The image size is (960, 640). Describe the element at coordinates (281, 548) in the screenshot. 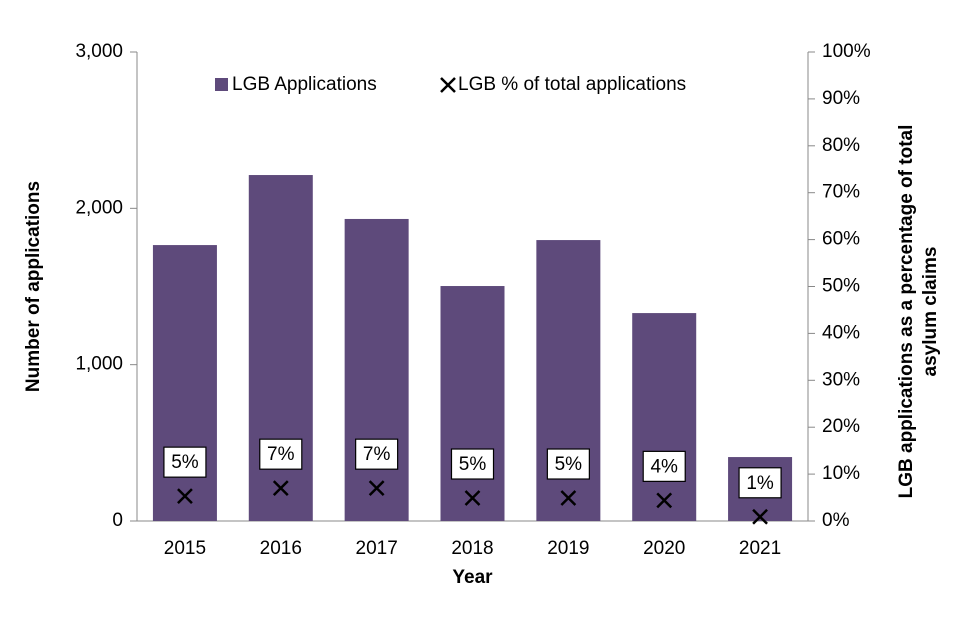

I see `x-tick-label: 2016` at that location.